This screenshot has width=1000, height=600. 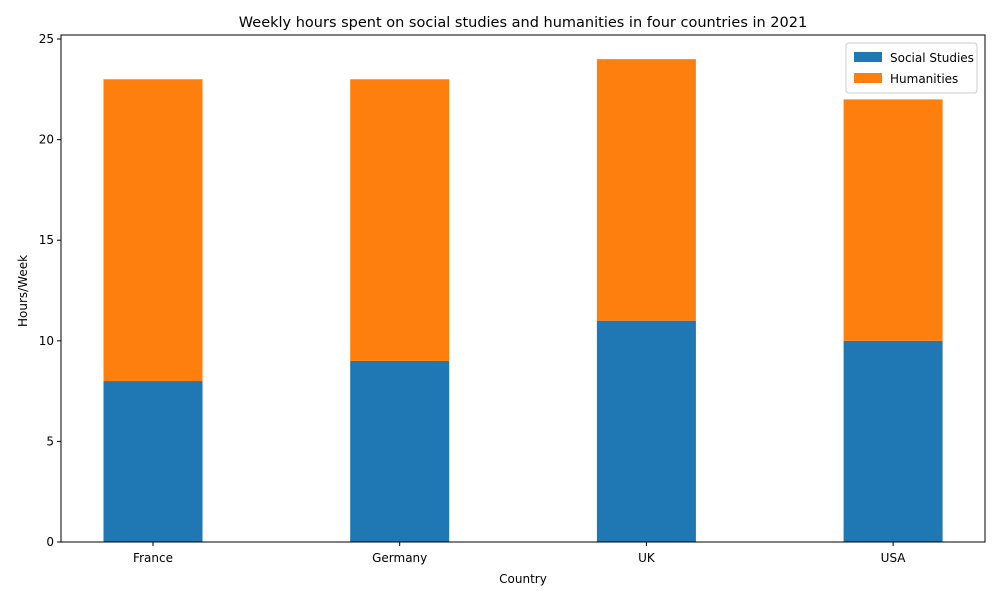 What do you see at coordinates (519, 553) in the screenshot?
I see `x-ticks-layer: France Germany UK USA` at bounding box center [519, 553].